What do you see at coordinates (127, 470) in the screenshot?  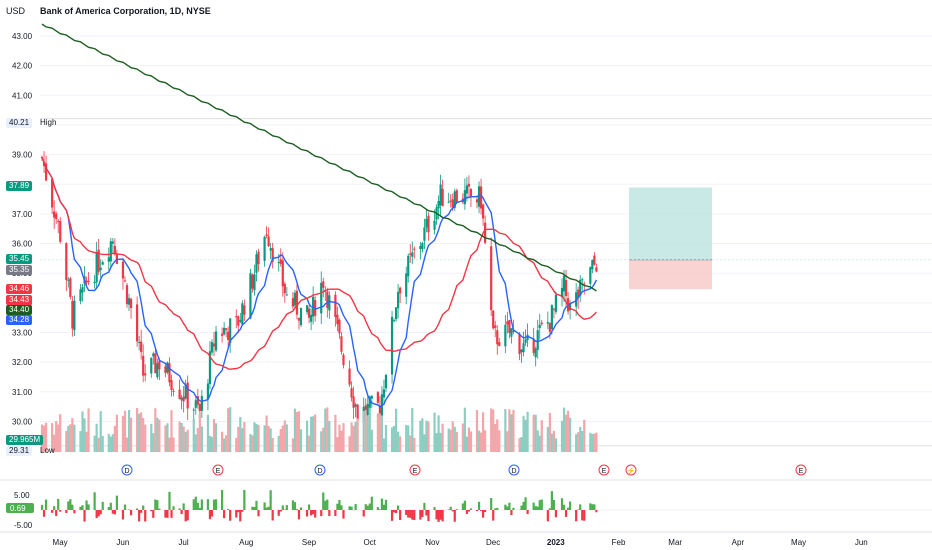 I see `event-marker` at bounding box center [127, 470].